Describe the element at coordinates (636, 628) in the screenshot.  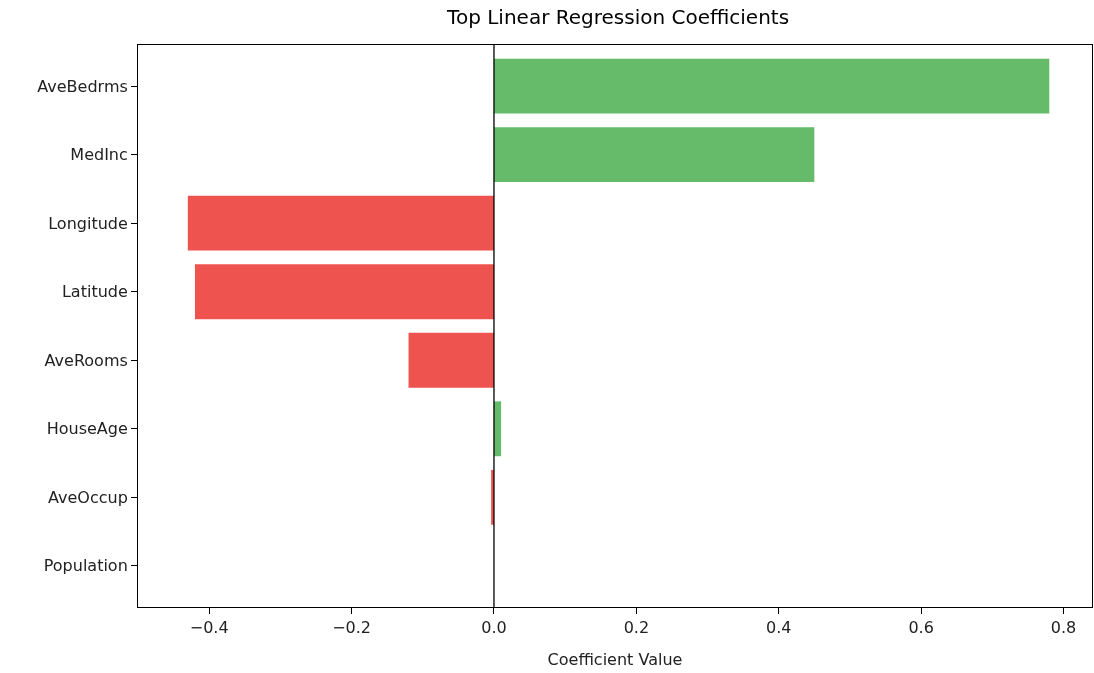
I see `x-tick-label: 0.2` at that location.